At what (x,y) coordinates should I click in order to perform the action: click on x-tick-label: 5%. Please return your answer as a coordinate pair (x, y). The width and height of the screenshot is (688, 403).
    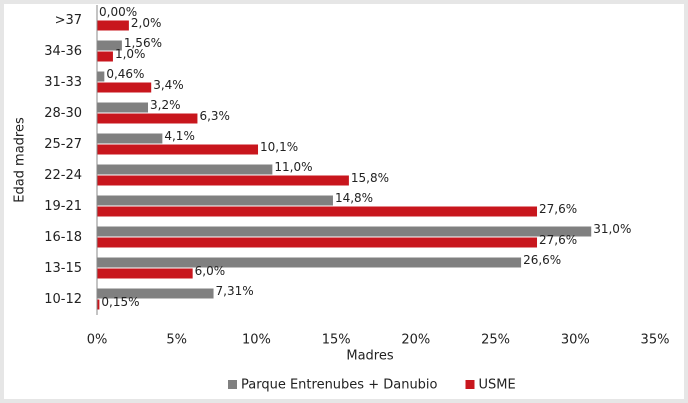
    Looking at the image, I should click on (176, 340).